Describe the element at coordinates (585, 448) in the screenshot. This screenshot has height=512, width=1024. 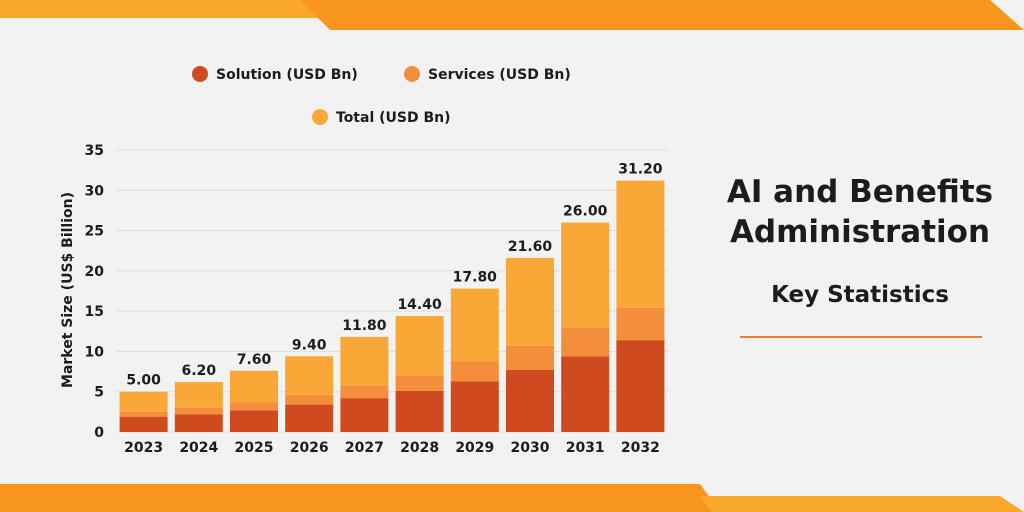
I see `x-tick-label: 2031` at that location.